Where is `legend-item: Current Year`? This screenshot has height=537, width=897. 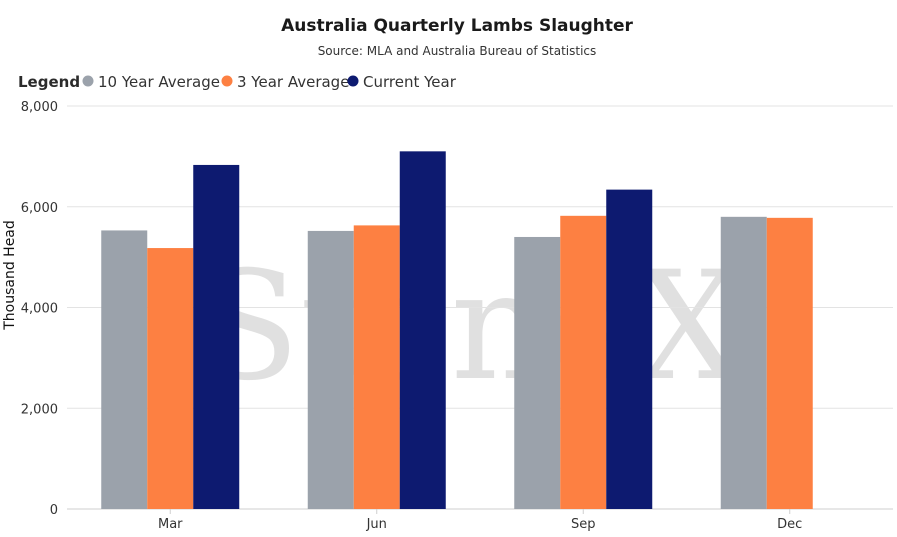 legend-item: Current Year is located at coordinates (402, 82).